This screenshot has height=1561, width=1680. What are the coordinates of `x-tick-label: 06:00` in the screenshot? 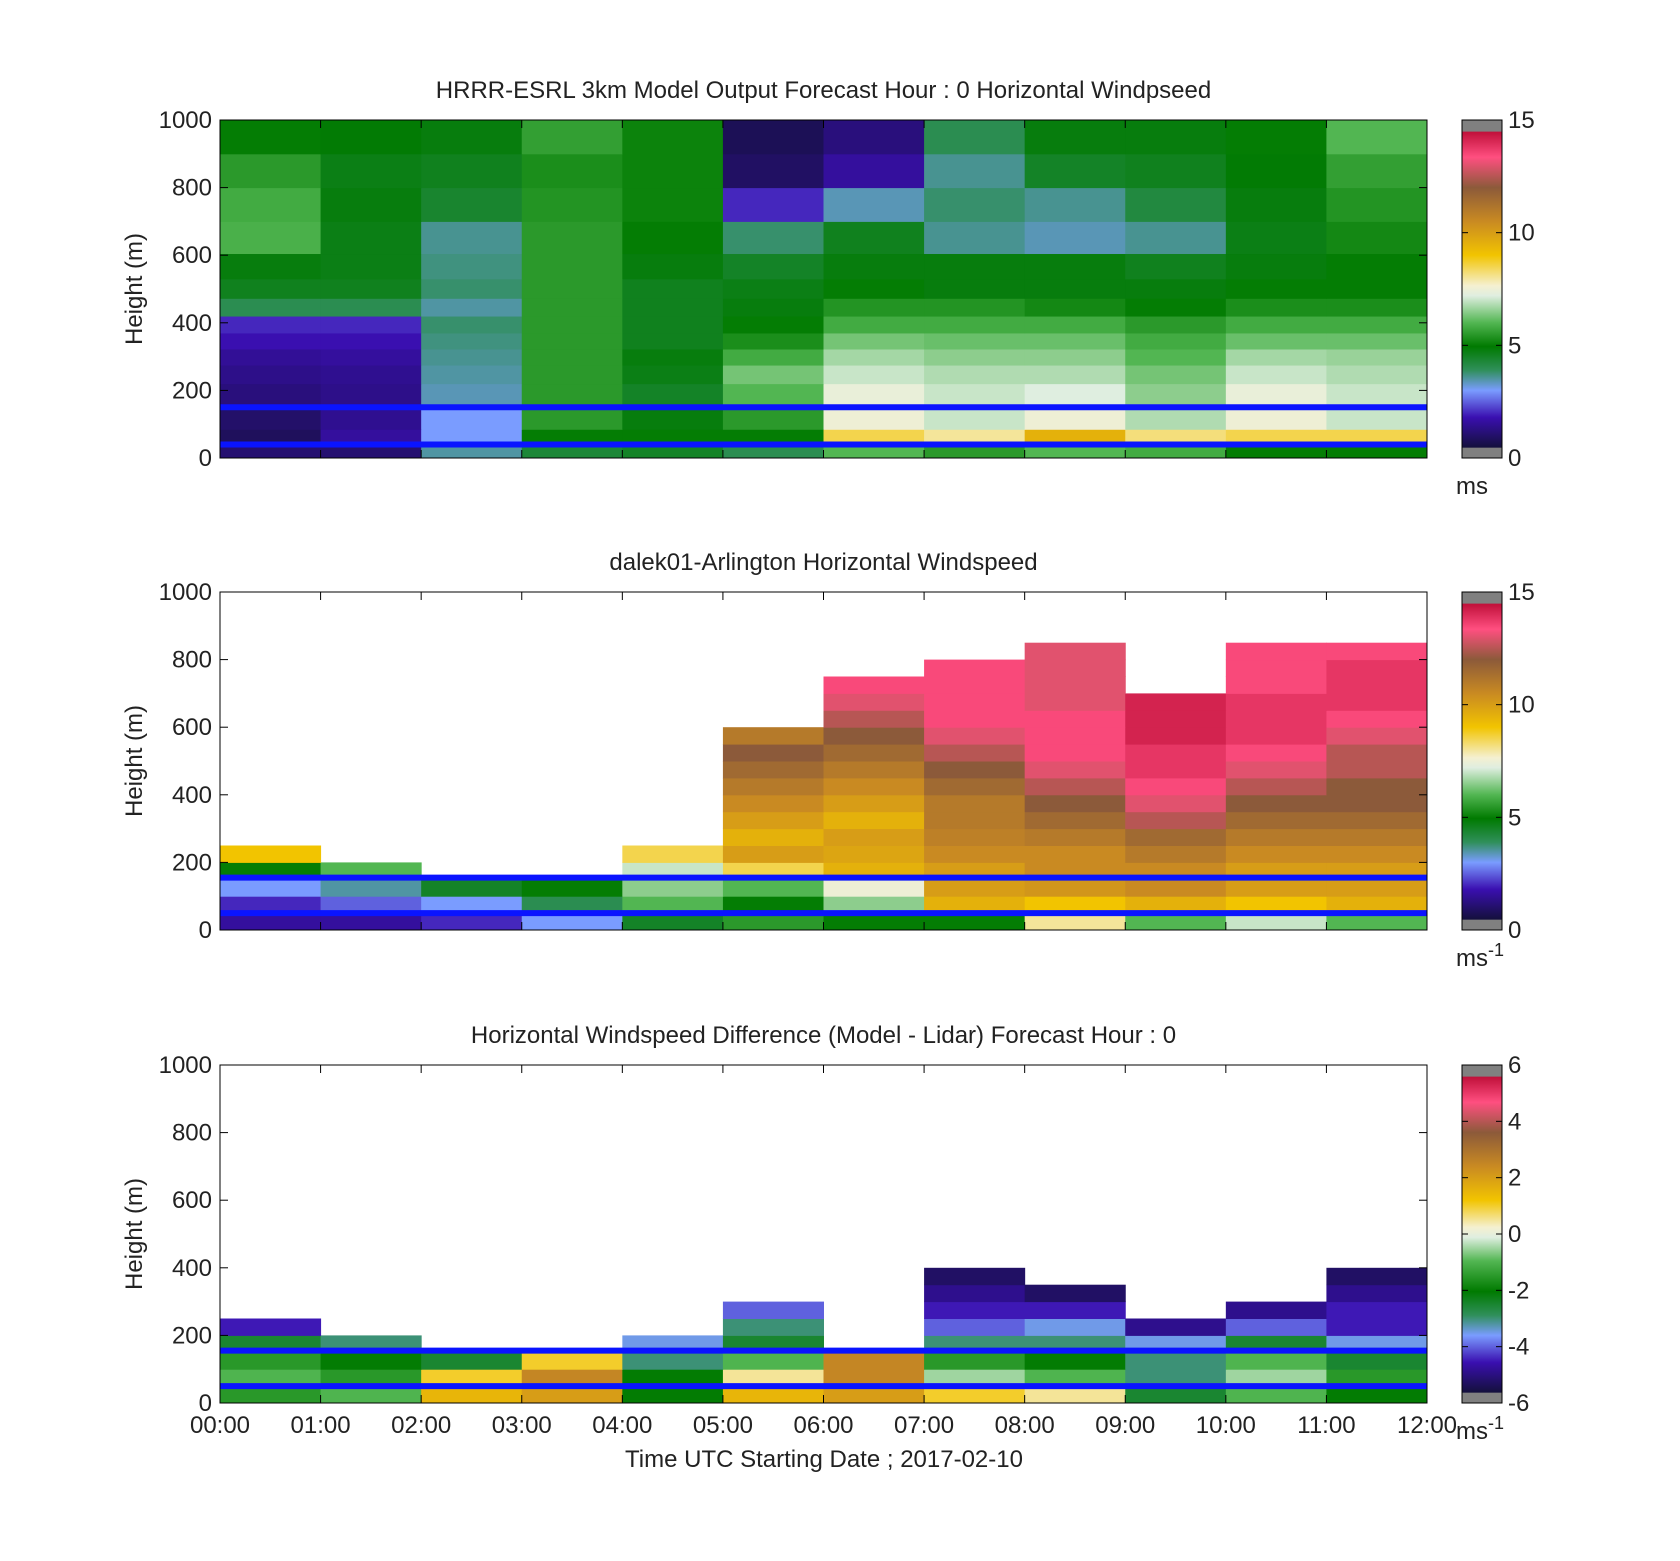 It's located at (823, 1425).